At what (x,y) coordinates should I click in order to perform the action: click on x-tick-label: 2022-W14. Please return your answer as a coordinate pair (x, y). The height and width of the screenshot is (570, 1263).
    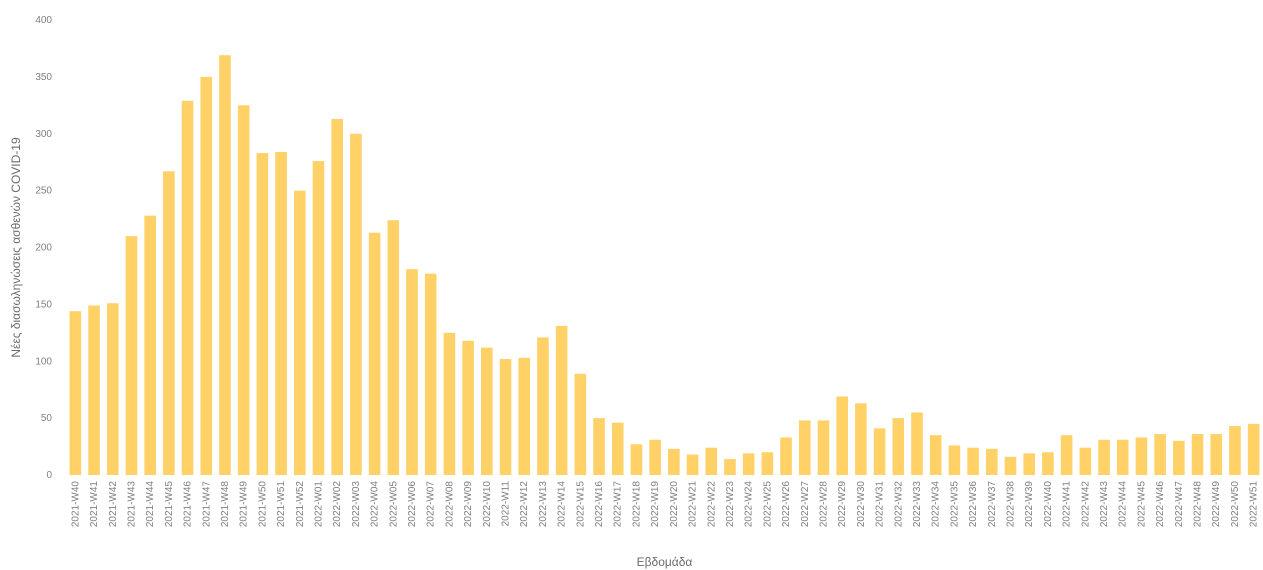
    Looking at the image, I should click on (562, 504).